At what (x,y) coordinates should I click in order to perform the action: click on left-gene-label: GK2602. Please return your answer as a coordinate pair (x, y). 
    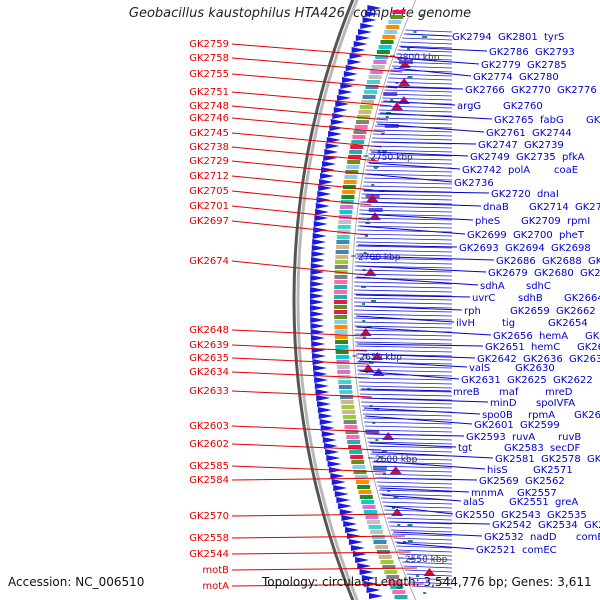
    Looking at the image, I should click on (209, 444).